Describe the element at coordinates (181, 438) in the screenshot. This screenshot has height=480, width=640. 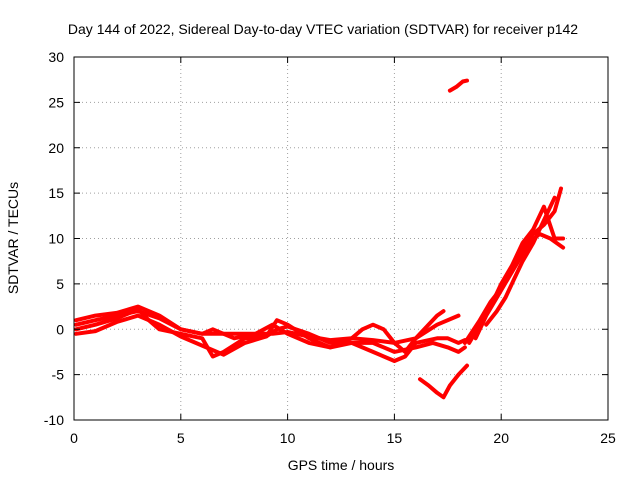
I see `x-tick-label: 5` at that location.